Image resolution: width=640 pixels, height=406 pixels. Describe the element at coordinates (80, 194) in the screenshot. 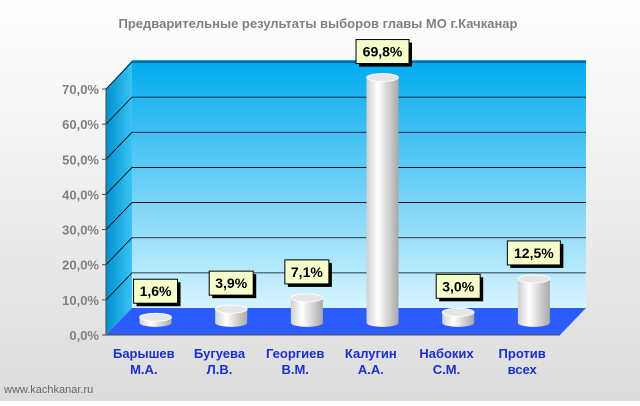

I see `y-tick-label: 40,0%` at that location.